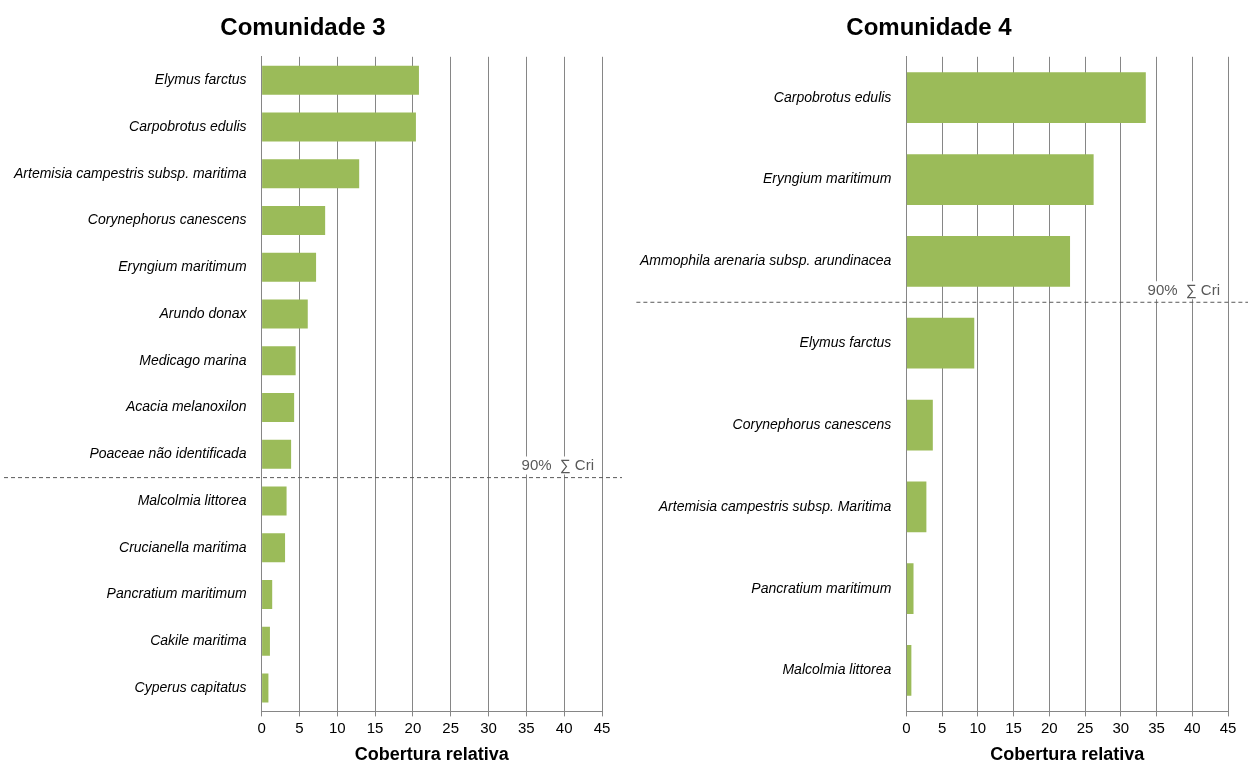  Describe the element at coordinates (168, 453) in the screenshot. I see `y-tick-label: Poaceae não identificada` at that location.